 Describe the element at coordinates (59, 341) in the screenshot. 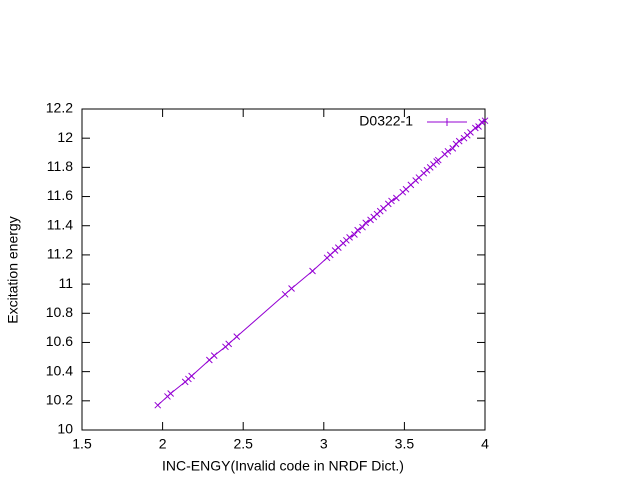

I see `y-tick-label: 10.6` at that location.